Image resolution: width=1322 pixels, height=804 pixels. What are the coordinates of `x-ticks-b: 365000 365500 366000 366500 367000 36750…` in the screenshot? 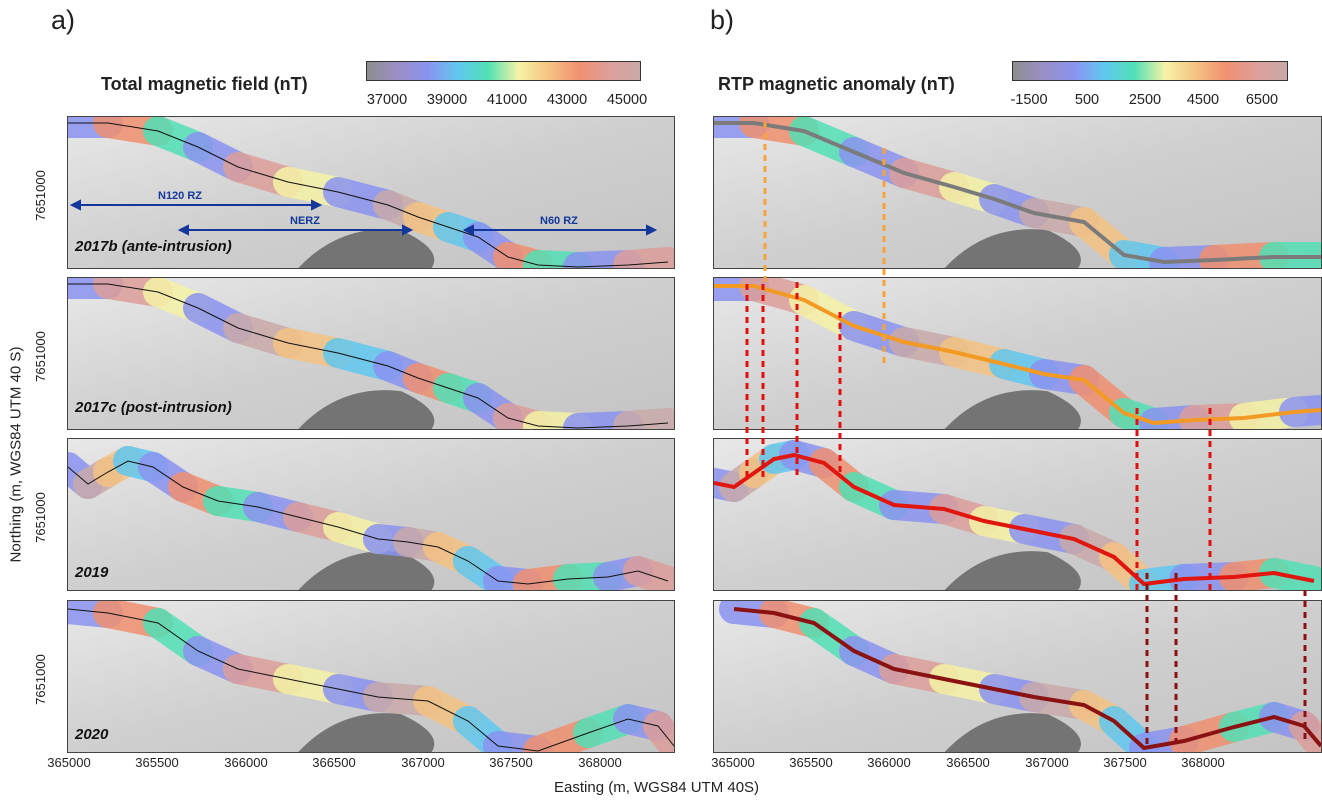 It's located at (661, 764).